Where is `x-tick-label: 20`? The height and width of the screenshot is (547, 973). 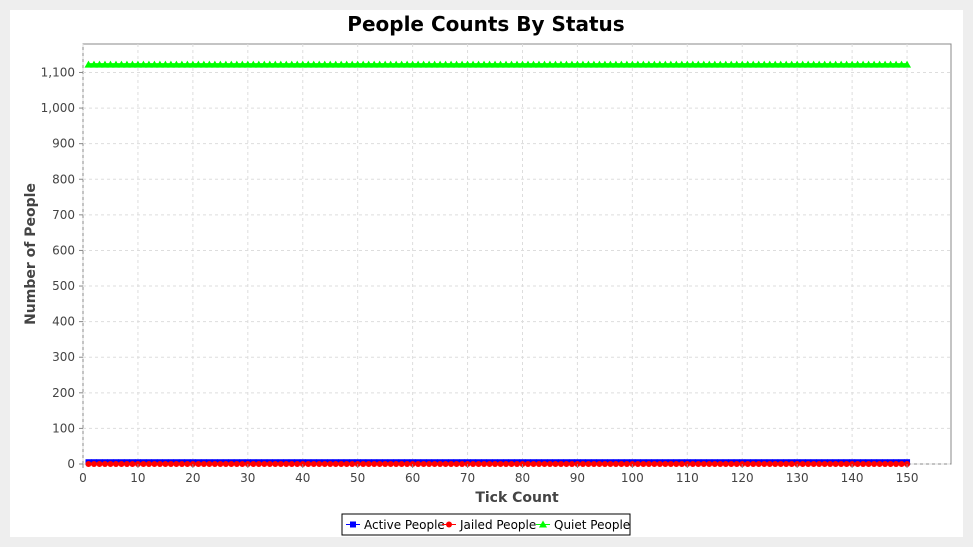 x-tick-label: 20 is located at coordinates (192, 478).